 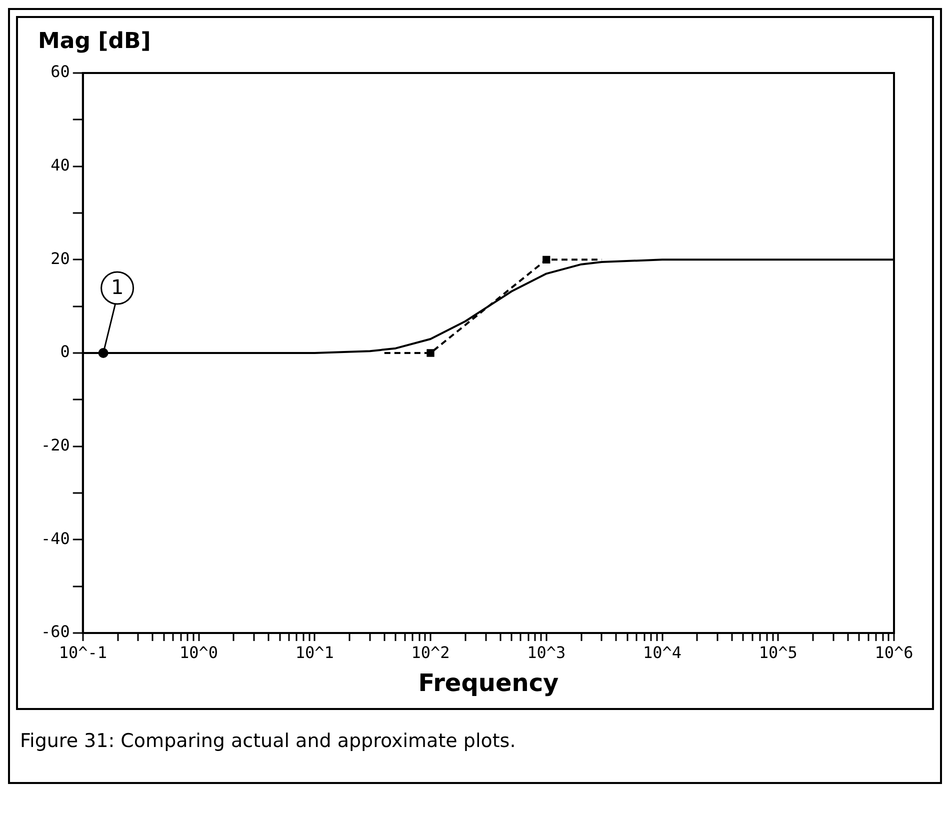 I want to click on x-tick-label: 10^1, so click(x=314, y=652).